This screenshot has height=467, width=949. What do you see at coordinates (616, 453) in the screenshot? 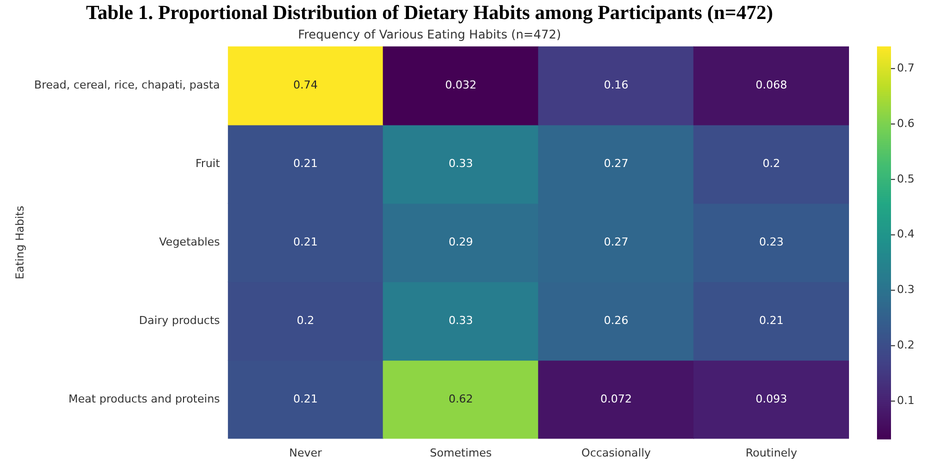
I see `x-tick-label: Occasionally` at bounding box center [616, 453].